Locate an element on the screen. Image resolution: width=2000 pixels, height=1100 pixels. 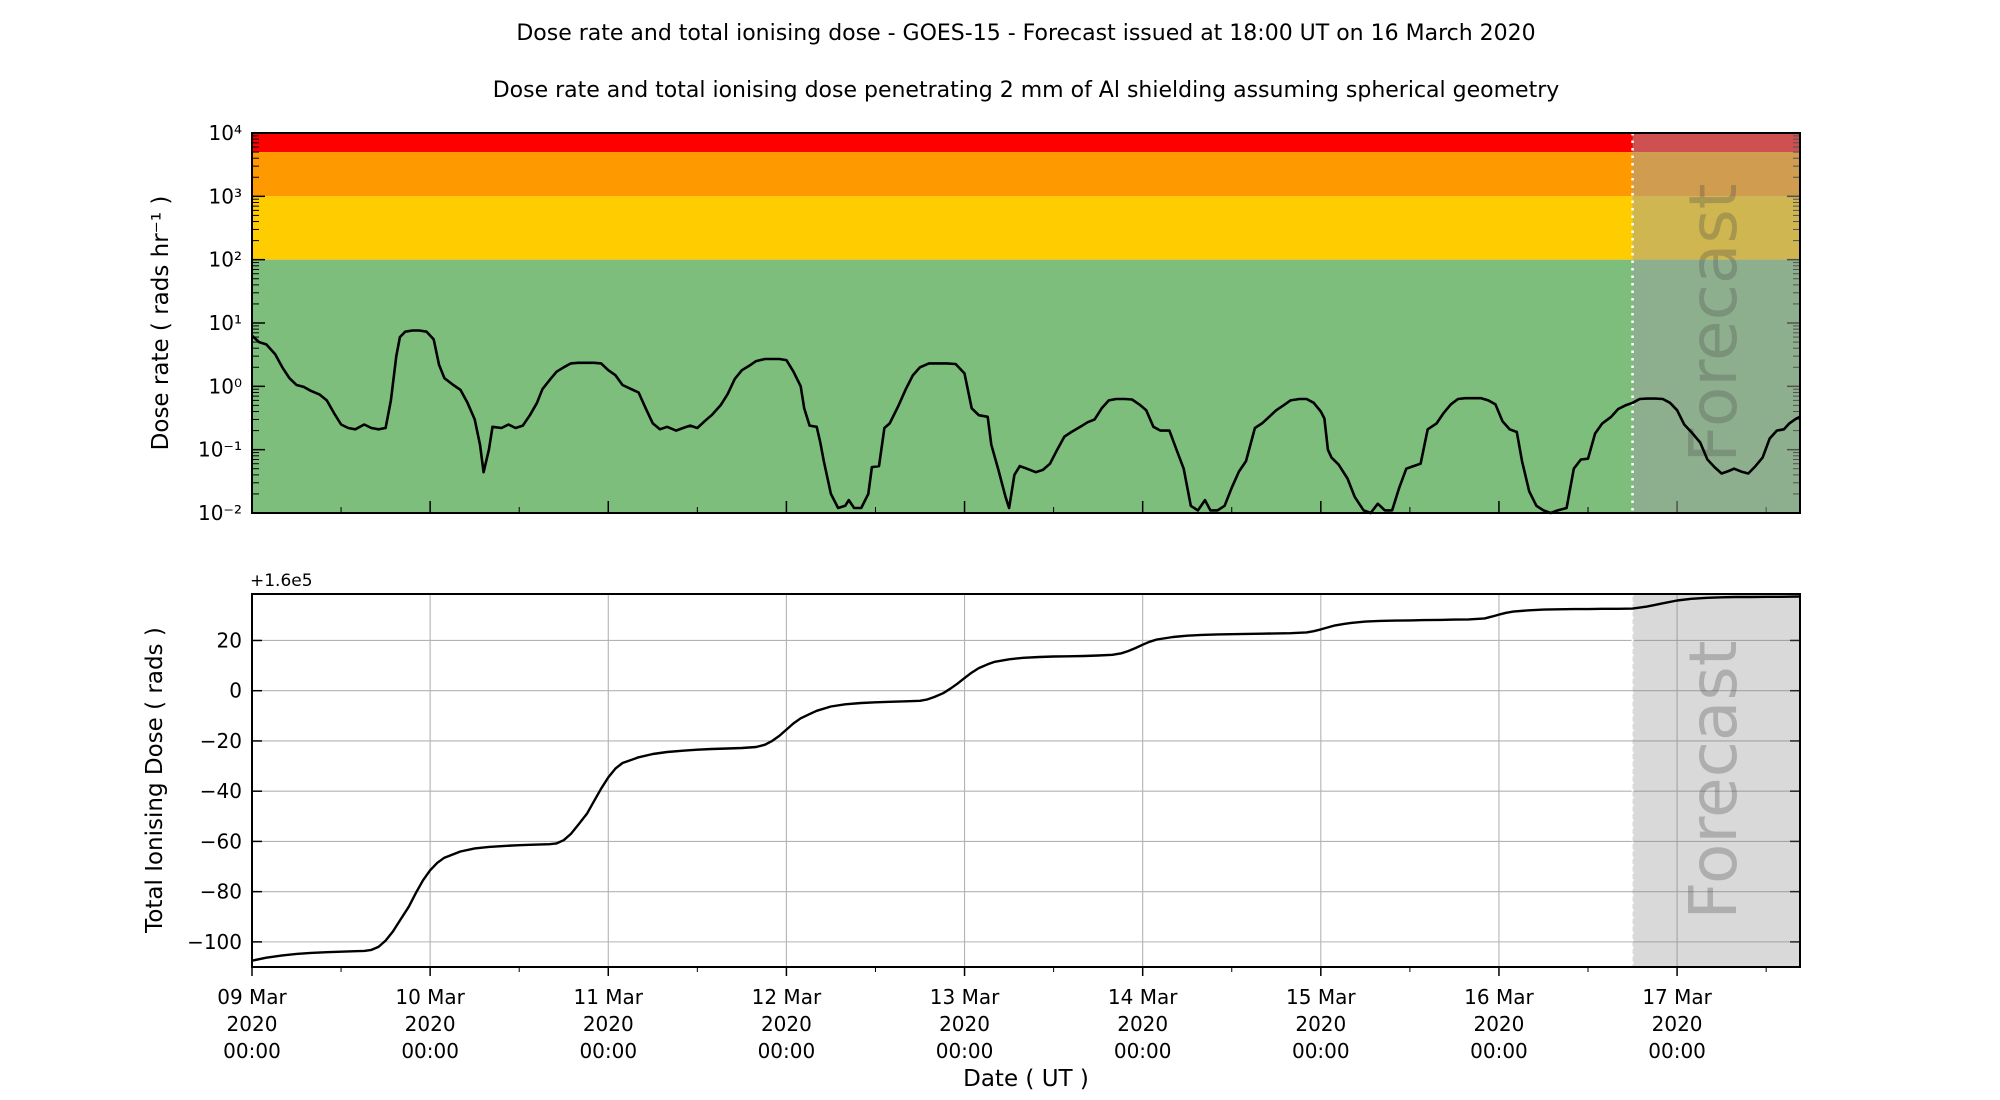
tid-ytick-label: 20 is located at coordinates (229, 640).